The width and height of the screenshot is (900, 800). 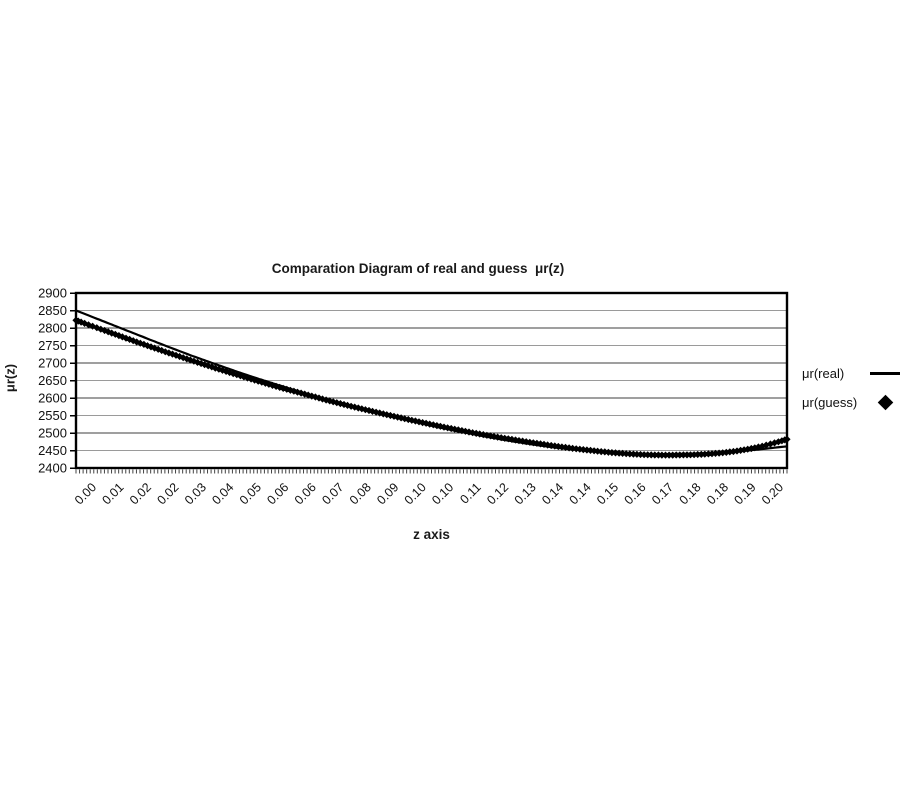 I want to click on y-tick-label: 2850, so click(x=52, y=310).